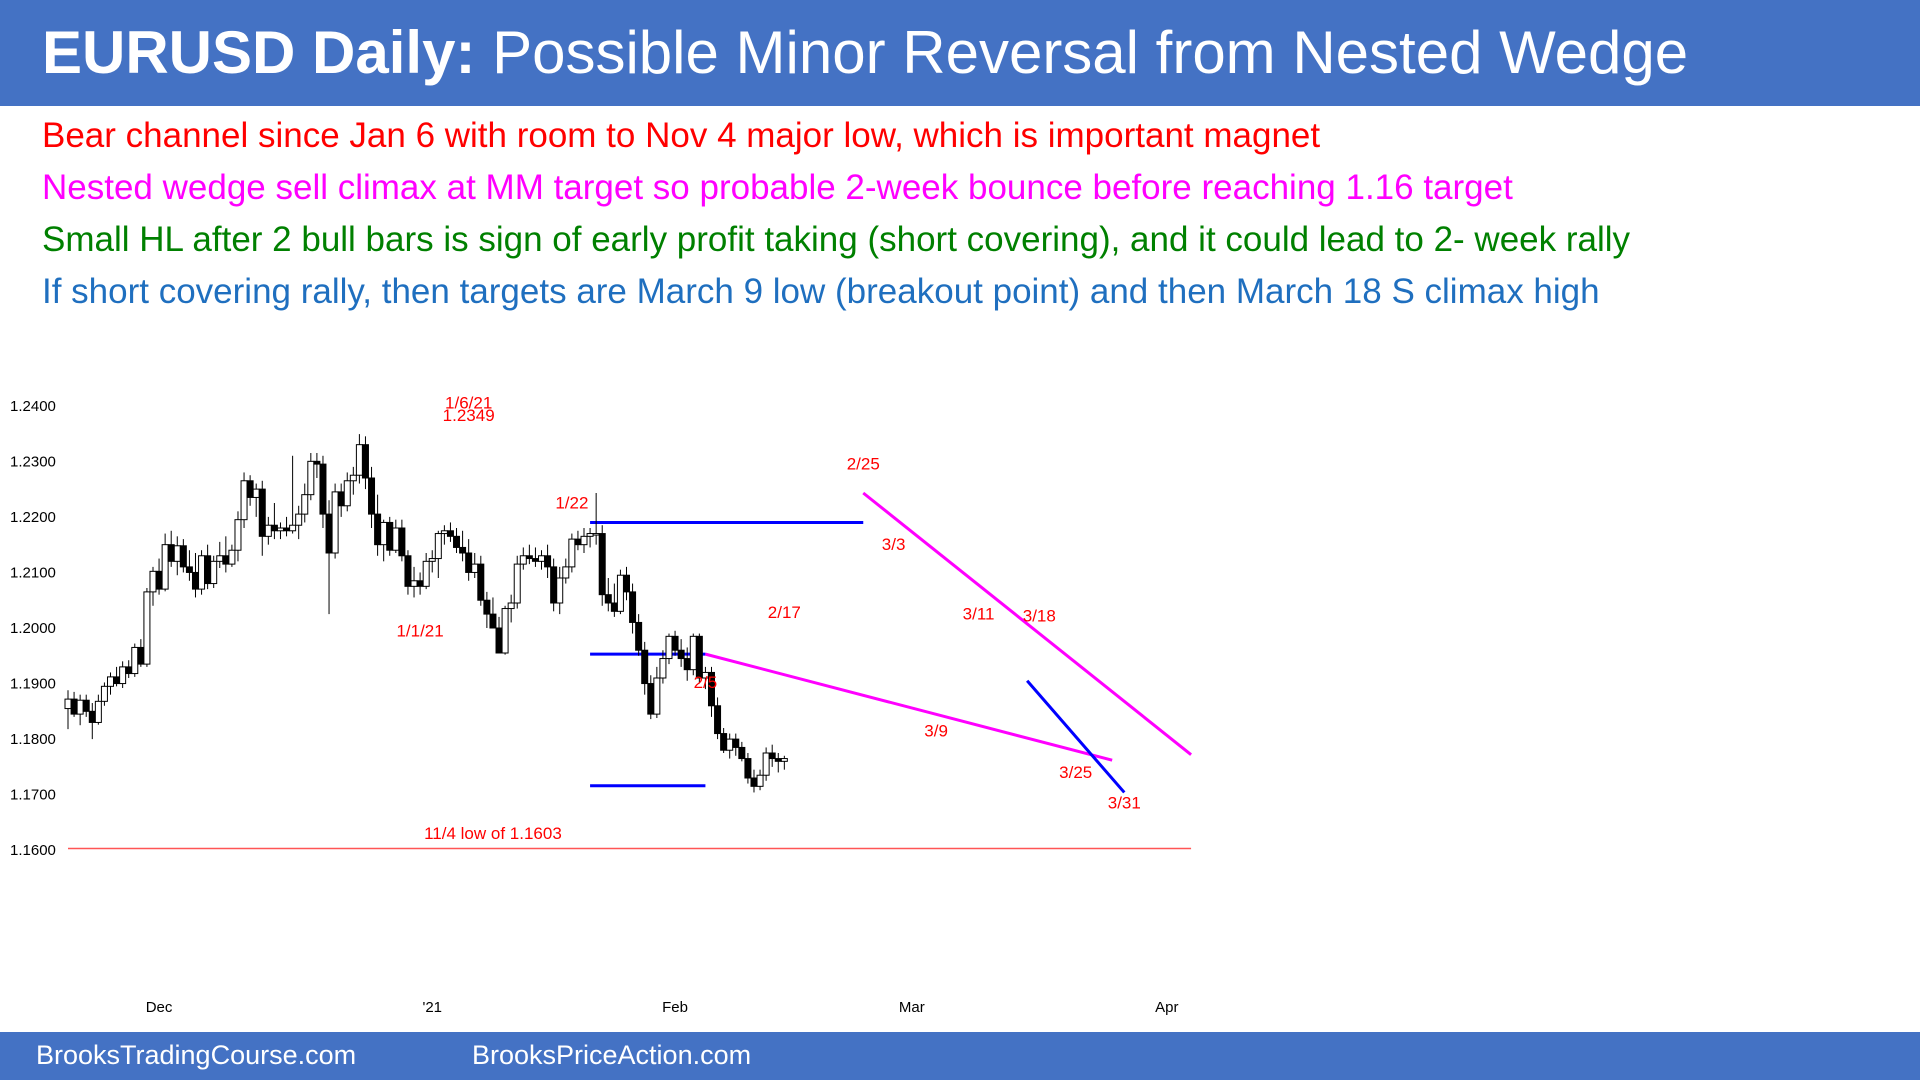 This screenshot has height=1080, width=1920. What do you see at coordinates (493, 833) in the screenshot?
I see `chart-annotation: 11/4 low of 1.1603` at bounding box center [493, 833].